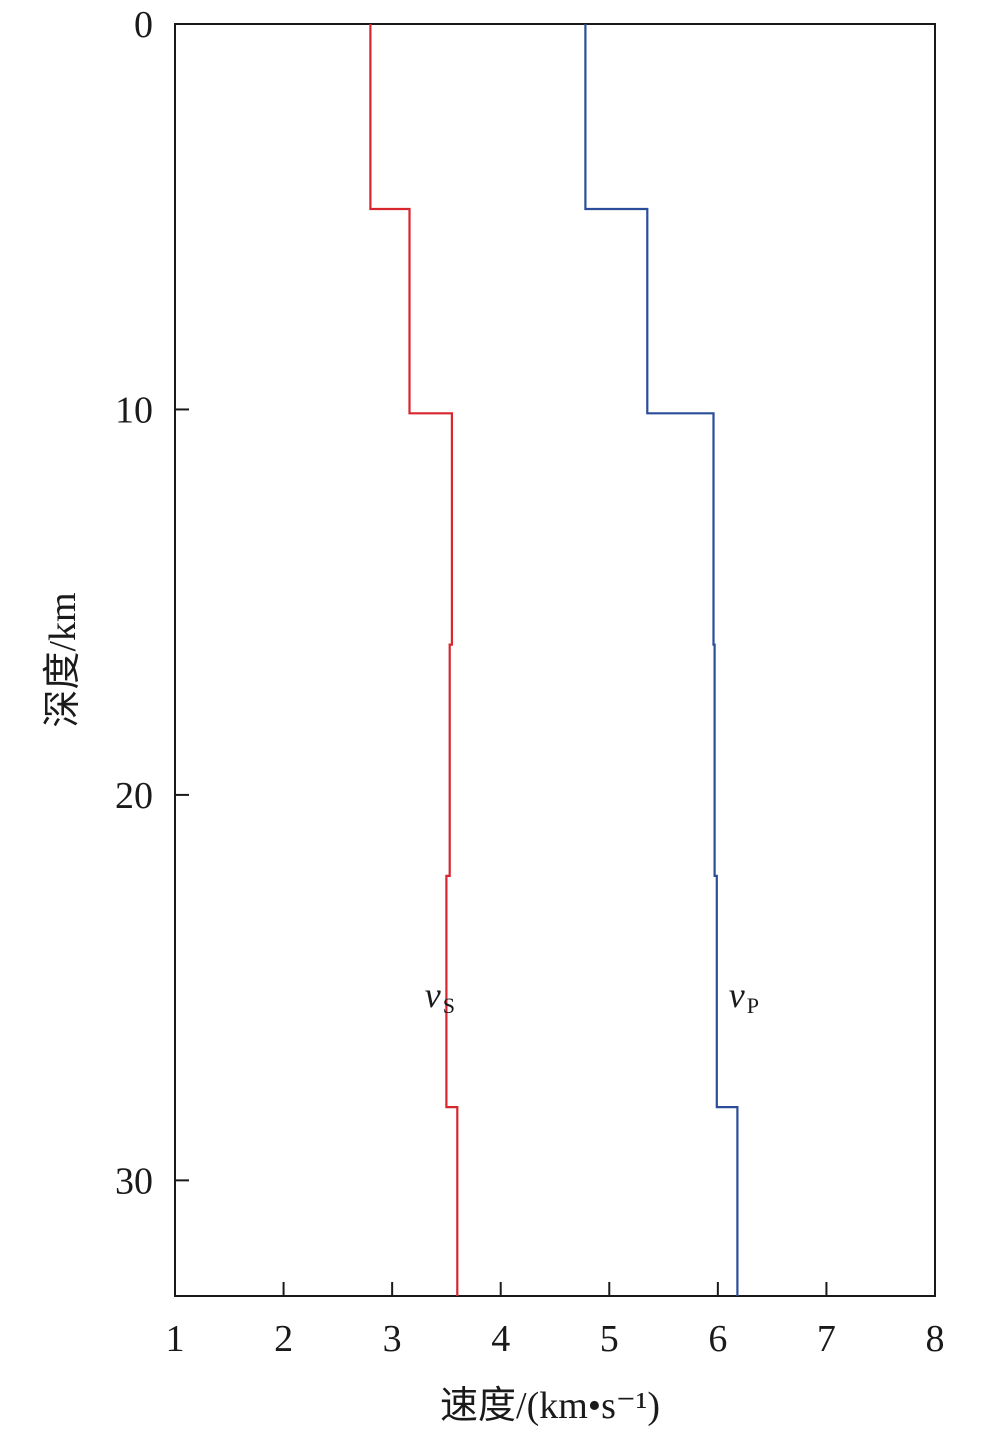 This screenshot has height=1437, width=984. I want to click on y-axis-title: 深度/km, so click(63, 659).